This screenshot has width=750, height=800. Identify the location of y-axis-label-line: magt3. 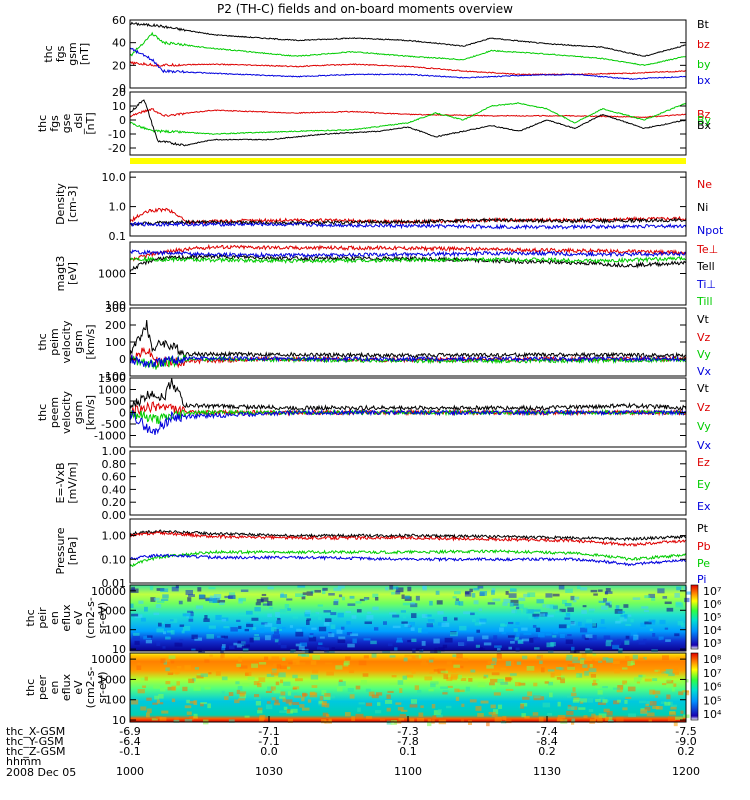
(60, 274).